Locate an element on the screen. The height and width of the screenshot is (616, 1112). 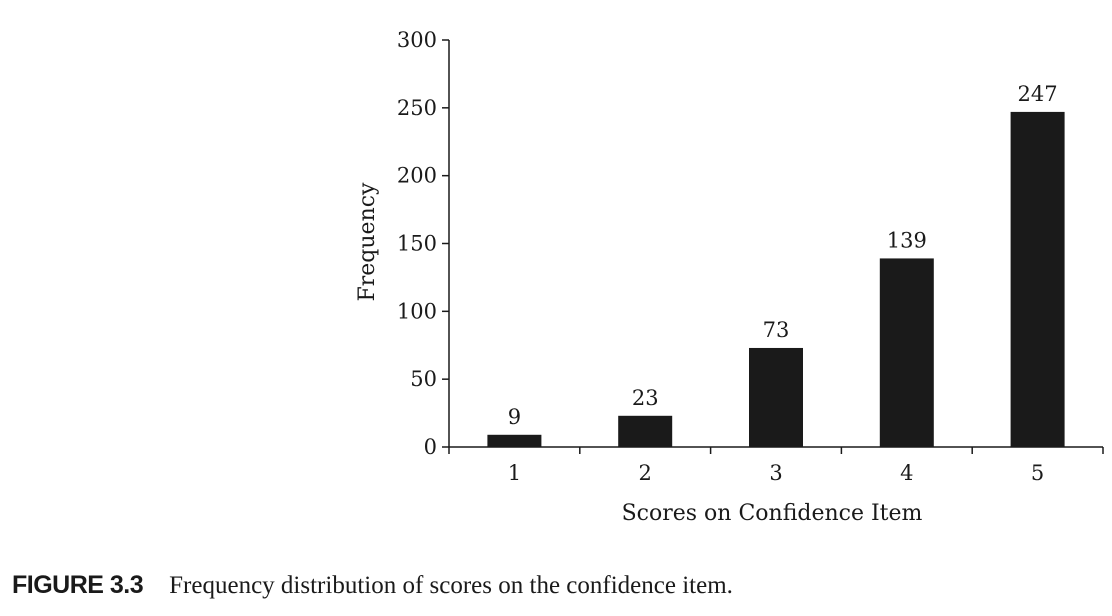
data-label: 73 is located at coordinates (776, 330).